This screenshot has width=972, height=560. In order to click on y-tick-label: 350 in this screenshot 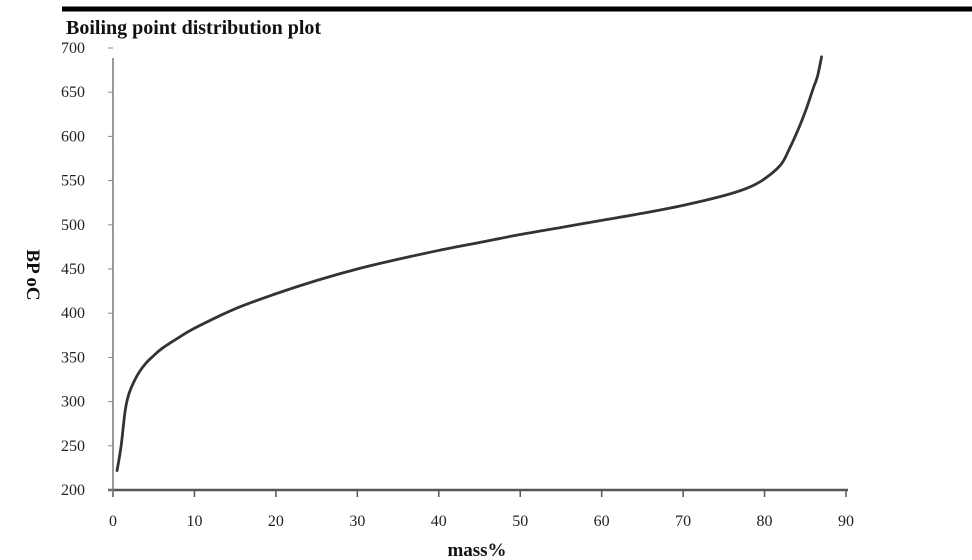, I will do `click(73, 357)`.